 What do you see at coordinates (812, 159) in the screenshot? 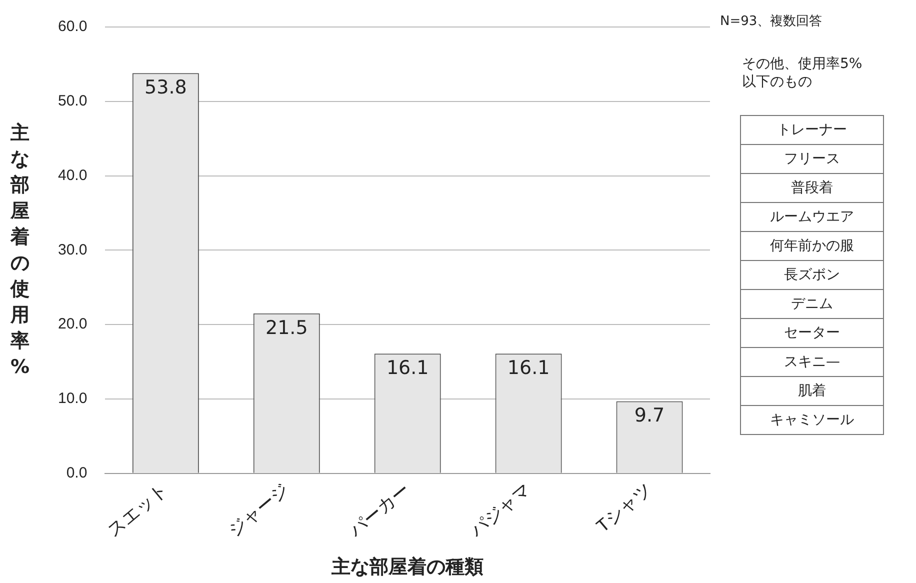
I see `text: フリース` at bounding box center [812, 159].